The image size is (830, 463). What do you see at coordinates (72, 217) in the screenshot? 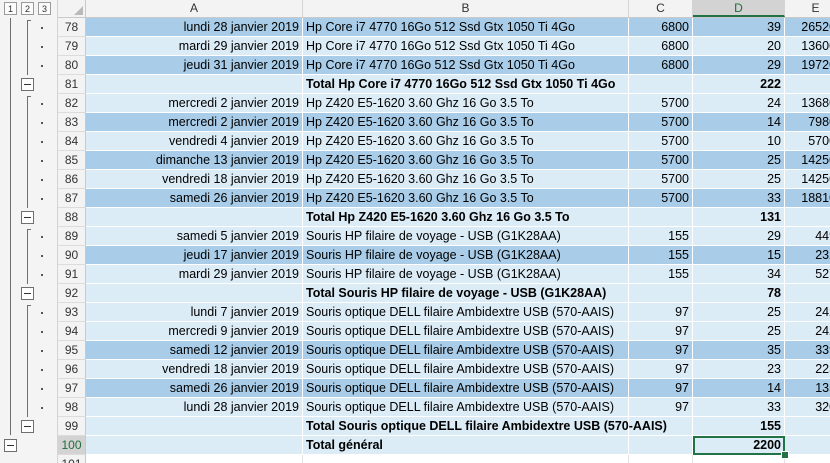
I see `row-header: 88` at bounding box center [72, 217].